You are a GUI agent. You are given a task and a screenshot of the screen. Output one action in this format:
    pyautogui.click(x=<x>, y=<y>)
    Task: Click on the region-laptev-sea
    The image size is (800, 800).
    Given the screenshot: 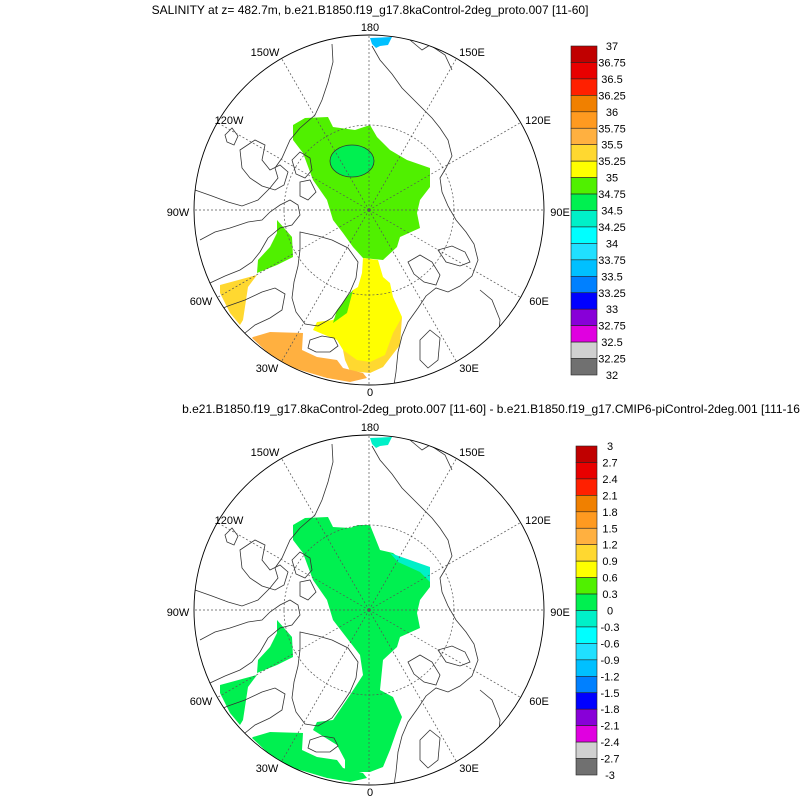 What is the action you would take?
    pyautogui.click(x=410, y=567)
    